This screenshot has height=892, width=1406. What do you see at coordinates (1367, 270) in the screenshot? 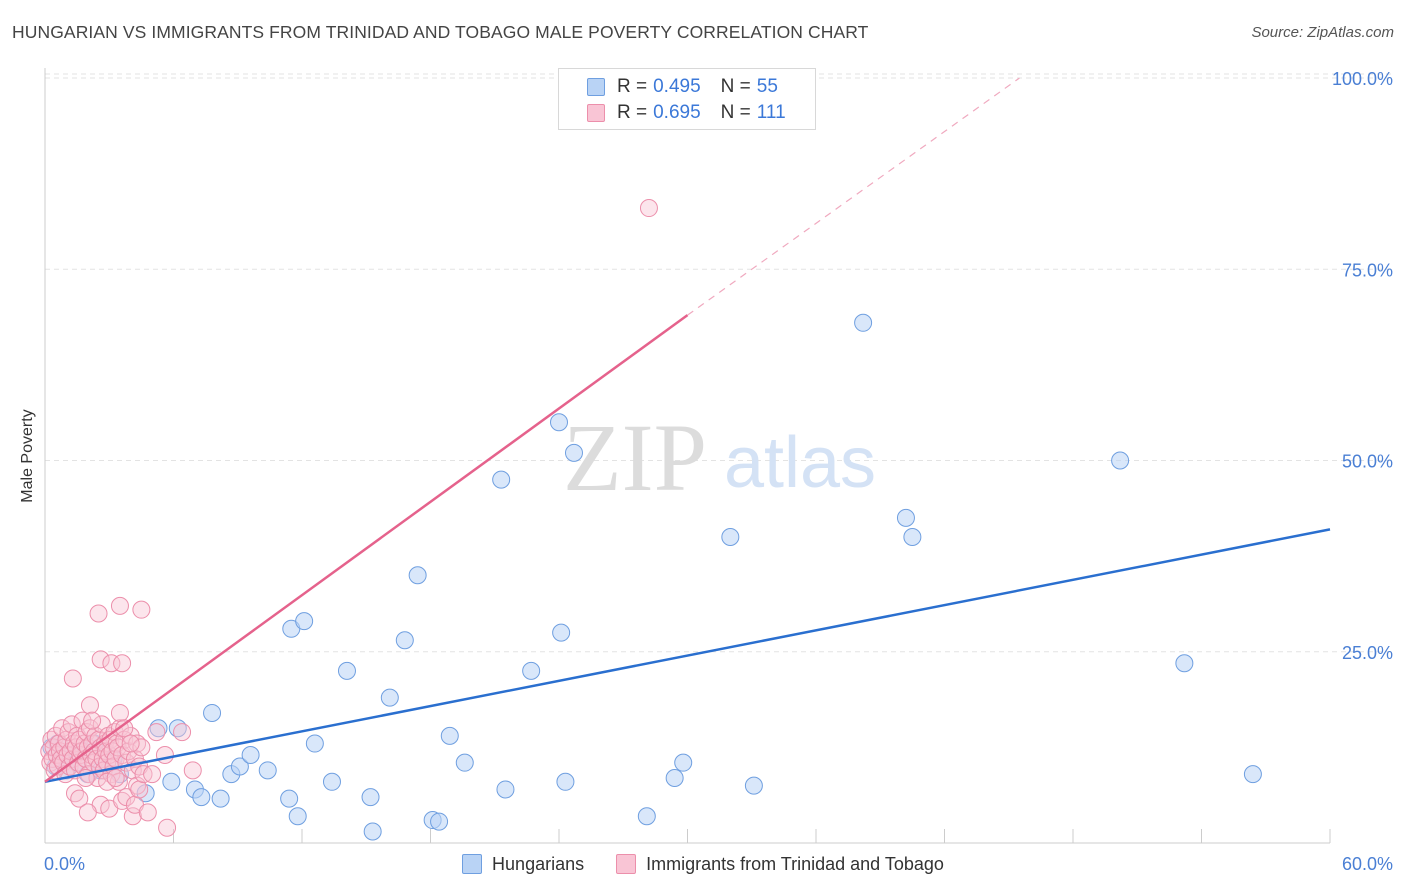
I see `y-tick-label: 75.0%` at bounding box center [1367, 270].